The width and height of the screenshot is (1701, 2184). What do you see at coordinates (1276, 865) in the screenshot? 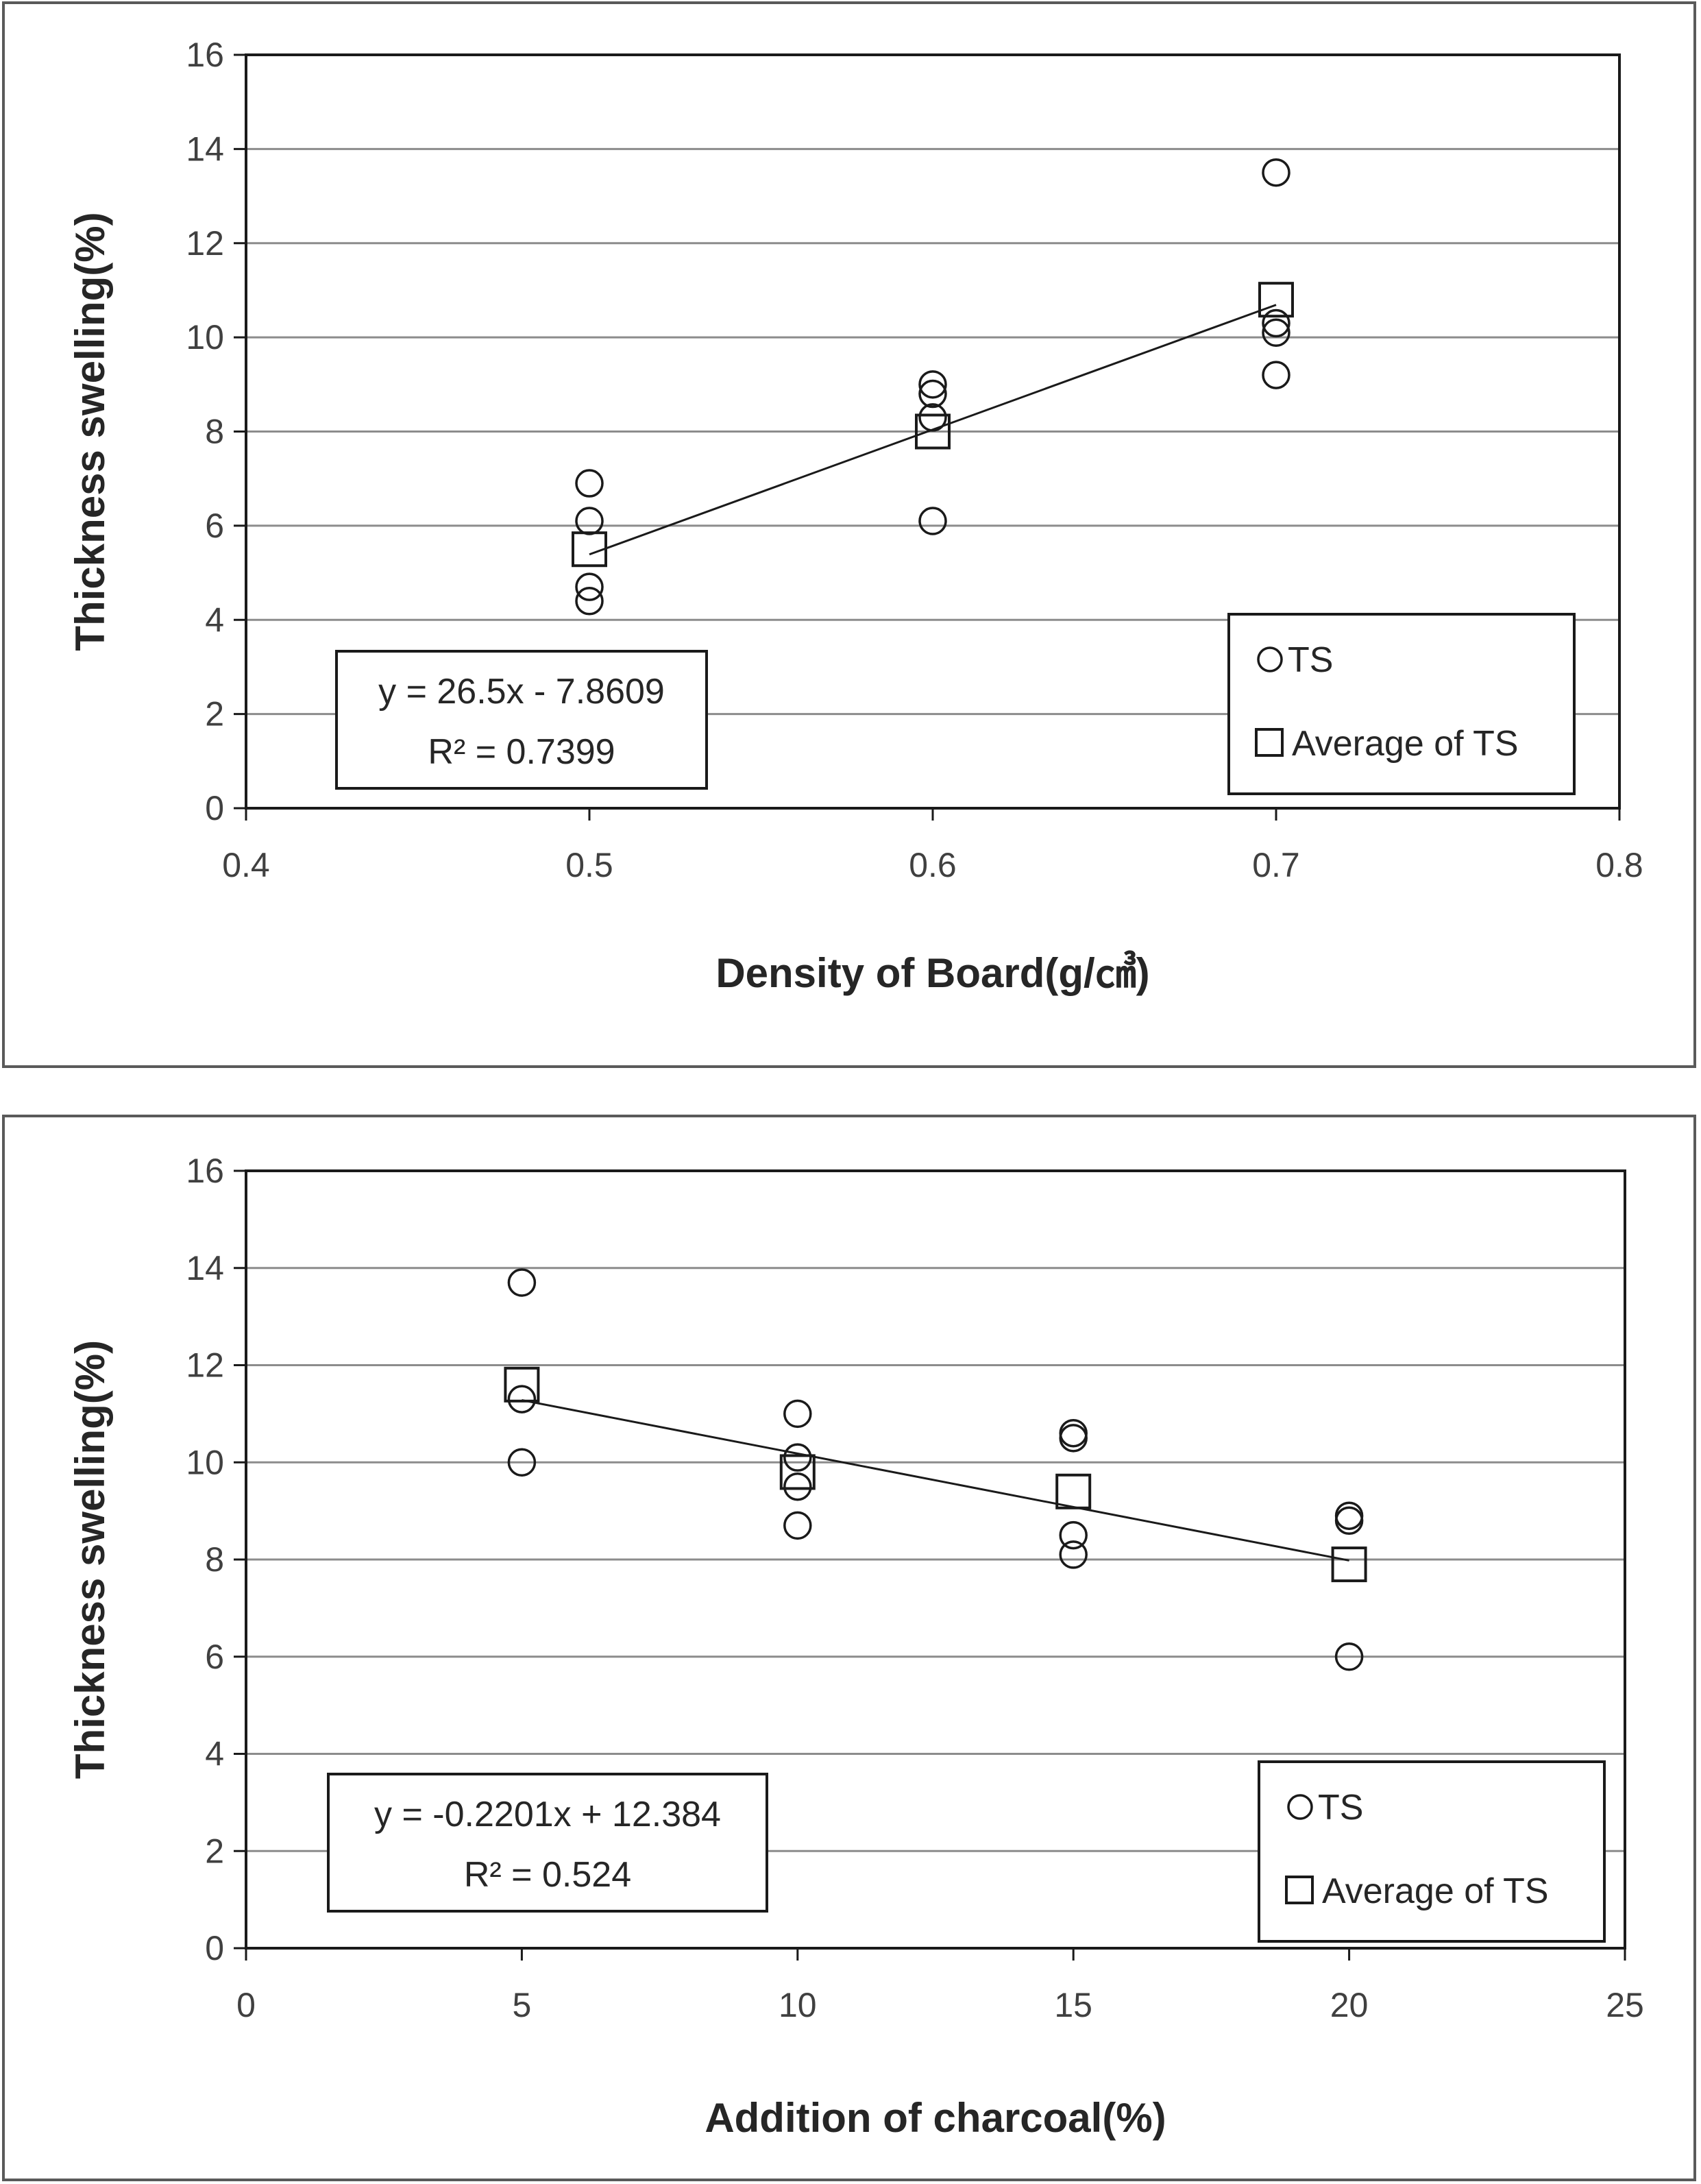
I see `x-tick-label: 0.7` at bounding box center [1276, 865].